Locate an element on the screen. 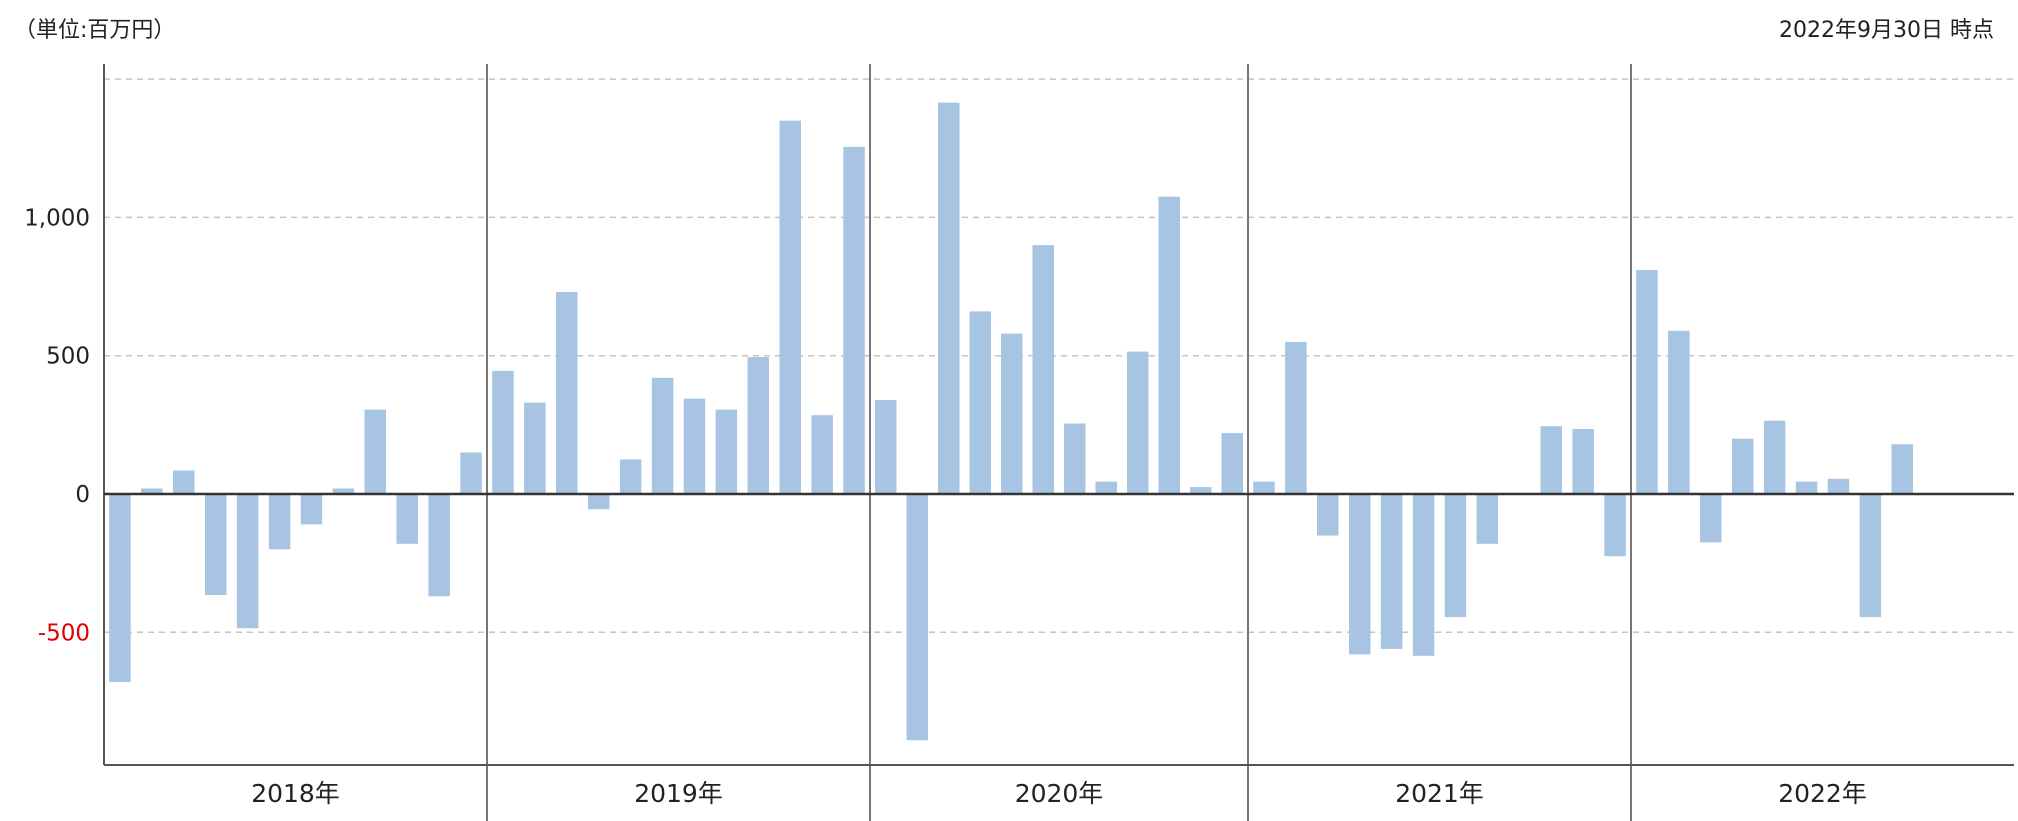 The image size is (2018, 821). y-tick-label: 500 is located at coordinates (68, 357).